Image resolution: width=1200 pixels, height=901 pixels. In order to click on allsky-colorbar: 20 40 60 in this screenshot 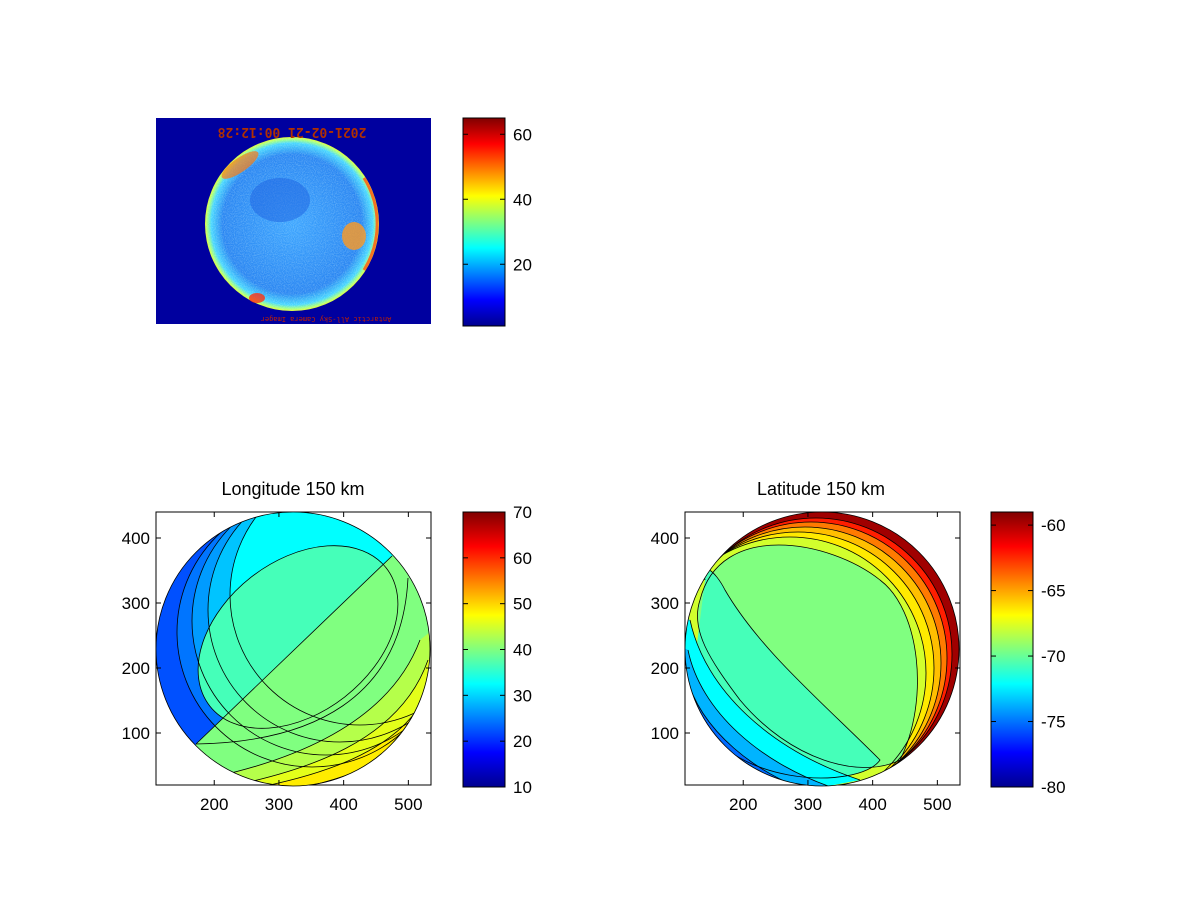, I will do `click(497, 222)`.